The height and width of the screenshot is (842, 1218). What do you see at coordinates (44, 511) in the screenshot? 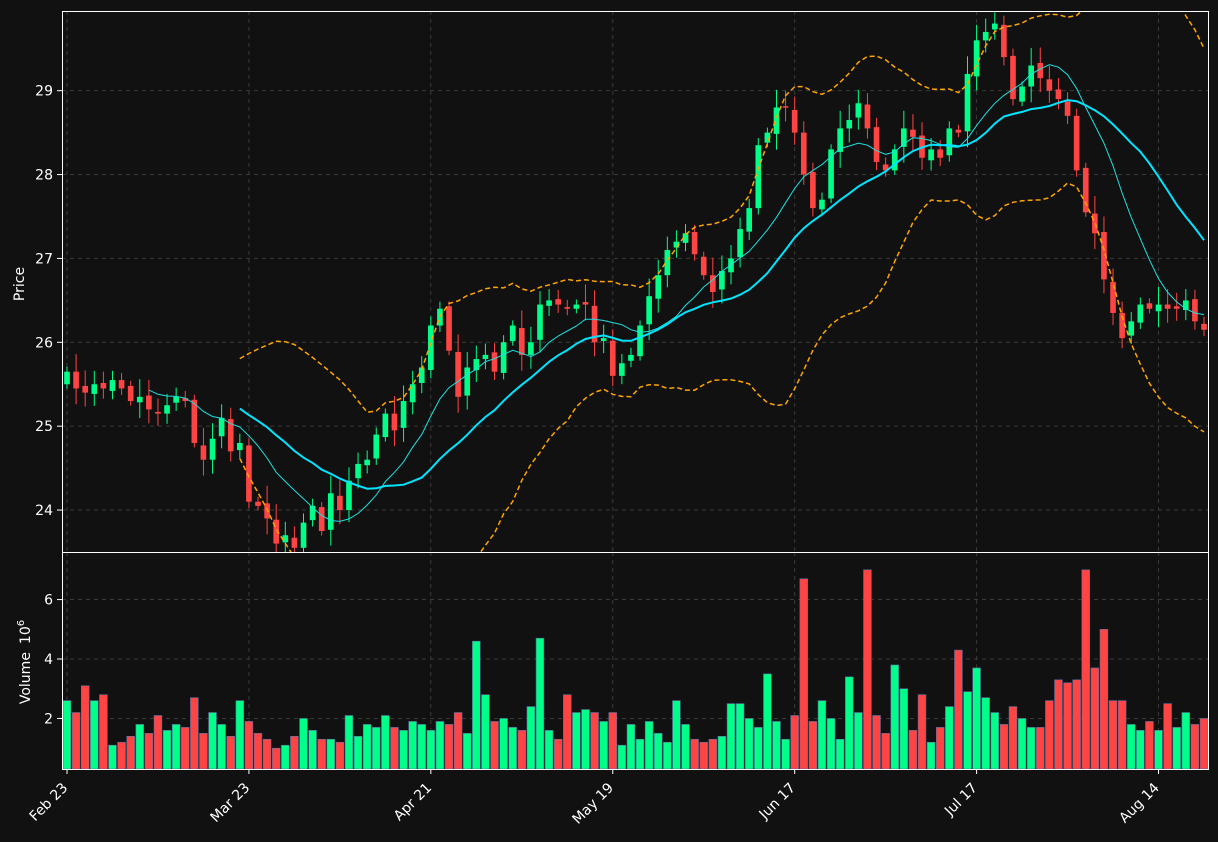
I see `price-tick-label: 24` at bounding box center [44, 511].